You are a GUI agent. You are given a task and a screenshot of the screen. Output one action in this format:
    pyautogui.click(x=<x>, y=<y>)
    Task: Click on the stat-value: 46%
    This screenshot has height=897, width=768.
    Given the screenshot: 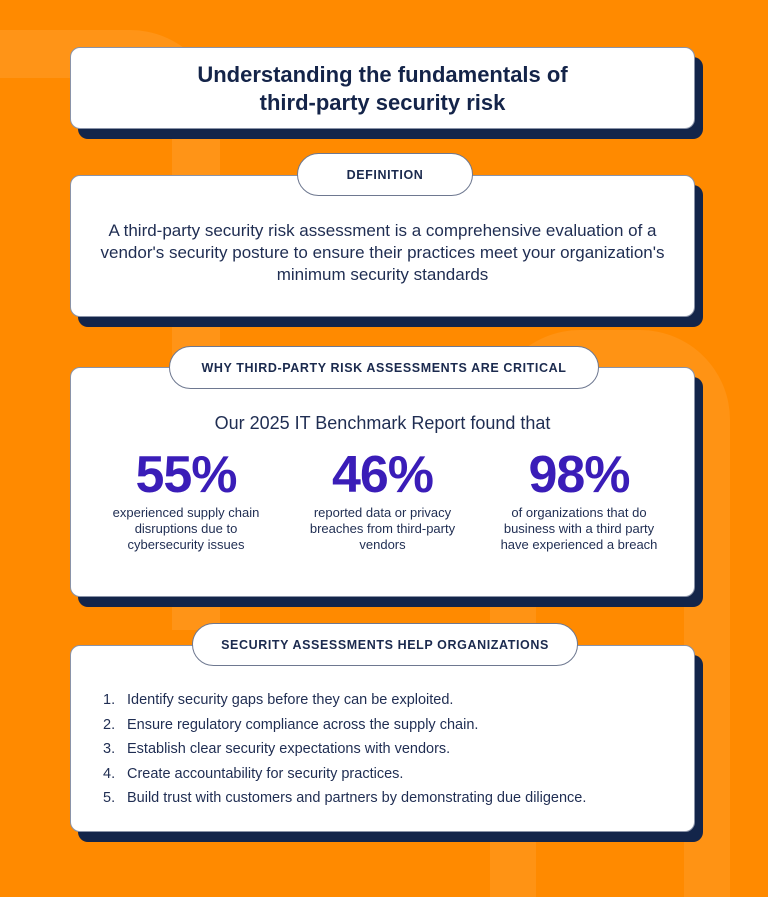 What is the action you would take?
    pyautogui.click(x=382, y=475)
    